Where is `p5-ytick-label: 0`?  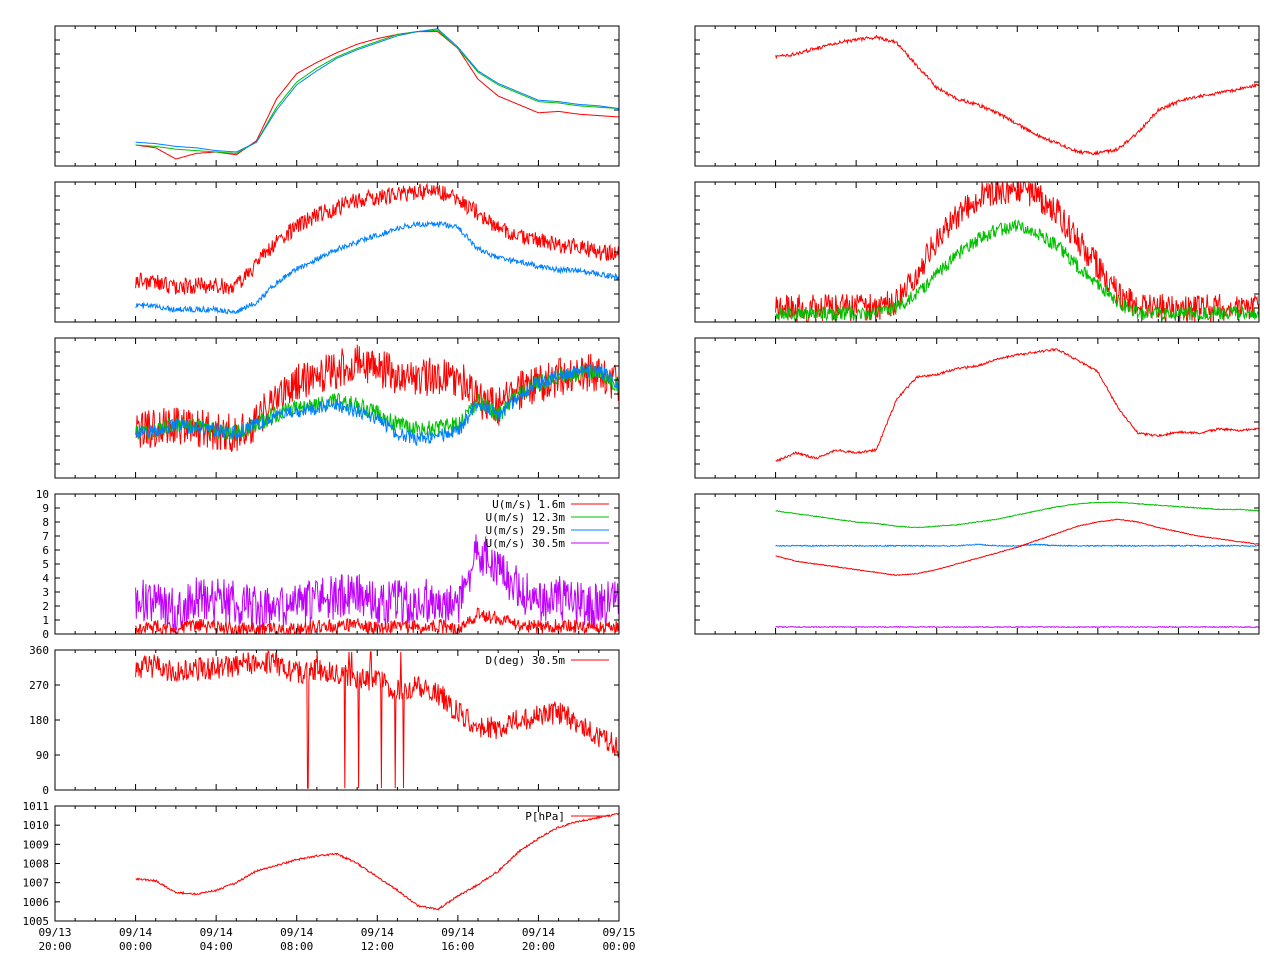
p5-ytick-label: 0 is located at coordinates (45, 790).